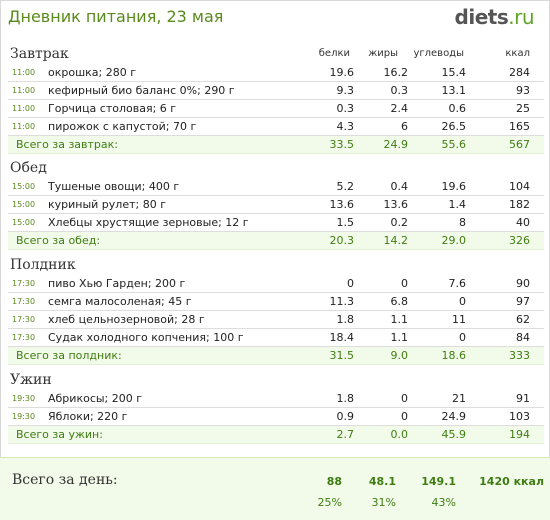  What do you see at coordinates (126, 319) in the screenshot?
I see `food-name: хлеб цельнозерновой; 28 г` at bounding box center [126, 319].